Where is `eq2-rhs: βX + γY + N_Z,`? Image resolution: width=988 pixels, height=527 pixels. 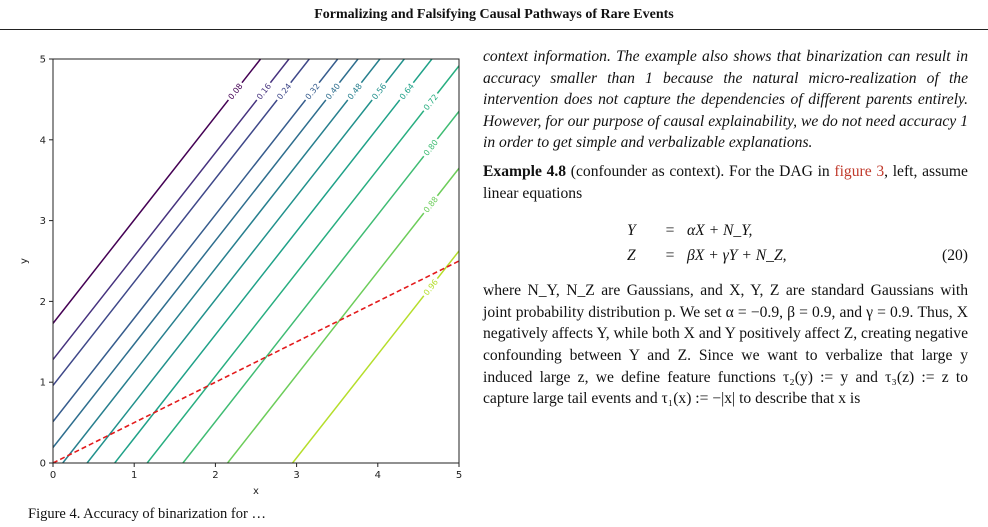
eq2-rhs: βX + γY + N_Z, is located at coordinates (737, 256).